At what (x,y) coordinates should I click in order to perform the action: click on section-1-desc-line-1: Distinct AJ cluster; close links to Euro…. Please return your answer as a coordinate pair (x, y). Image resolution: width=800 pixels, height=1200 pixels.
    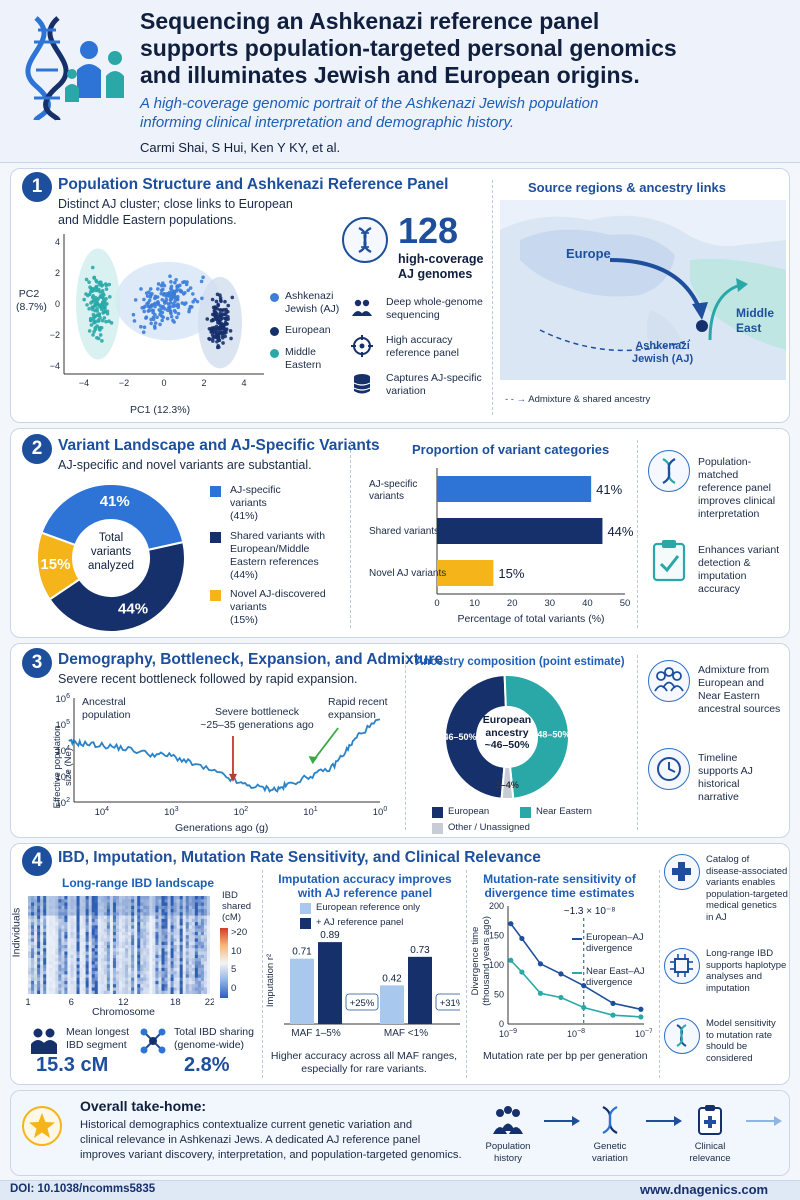
    Looking at the image, I should click on (175, 204).